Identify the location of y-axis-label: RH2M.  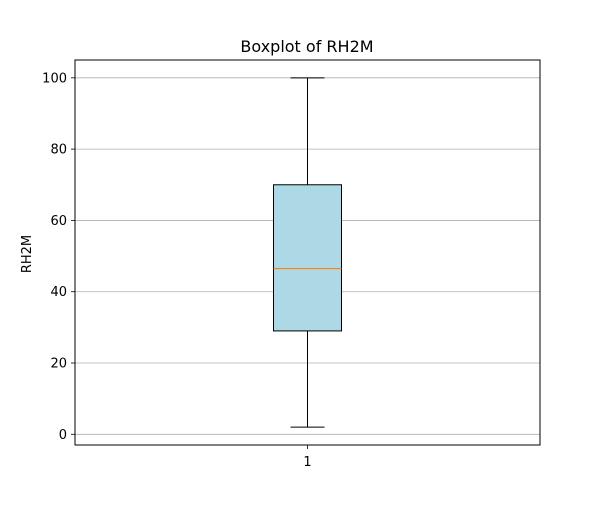
(27, 254).